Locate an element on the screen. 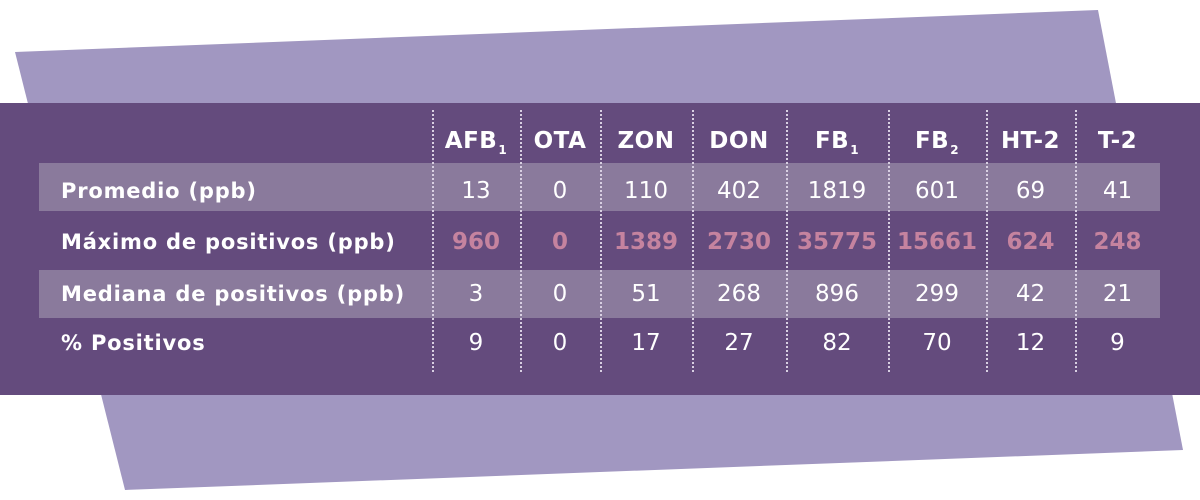 The height and width of the screenshot is (500, 1200). table-cell: 601 is located at coordinates (937, 191).